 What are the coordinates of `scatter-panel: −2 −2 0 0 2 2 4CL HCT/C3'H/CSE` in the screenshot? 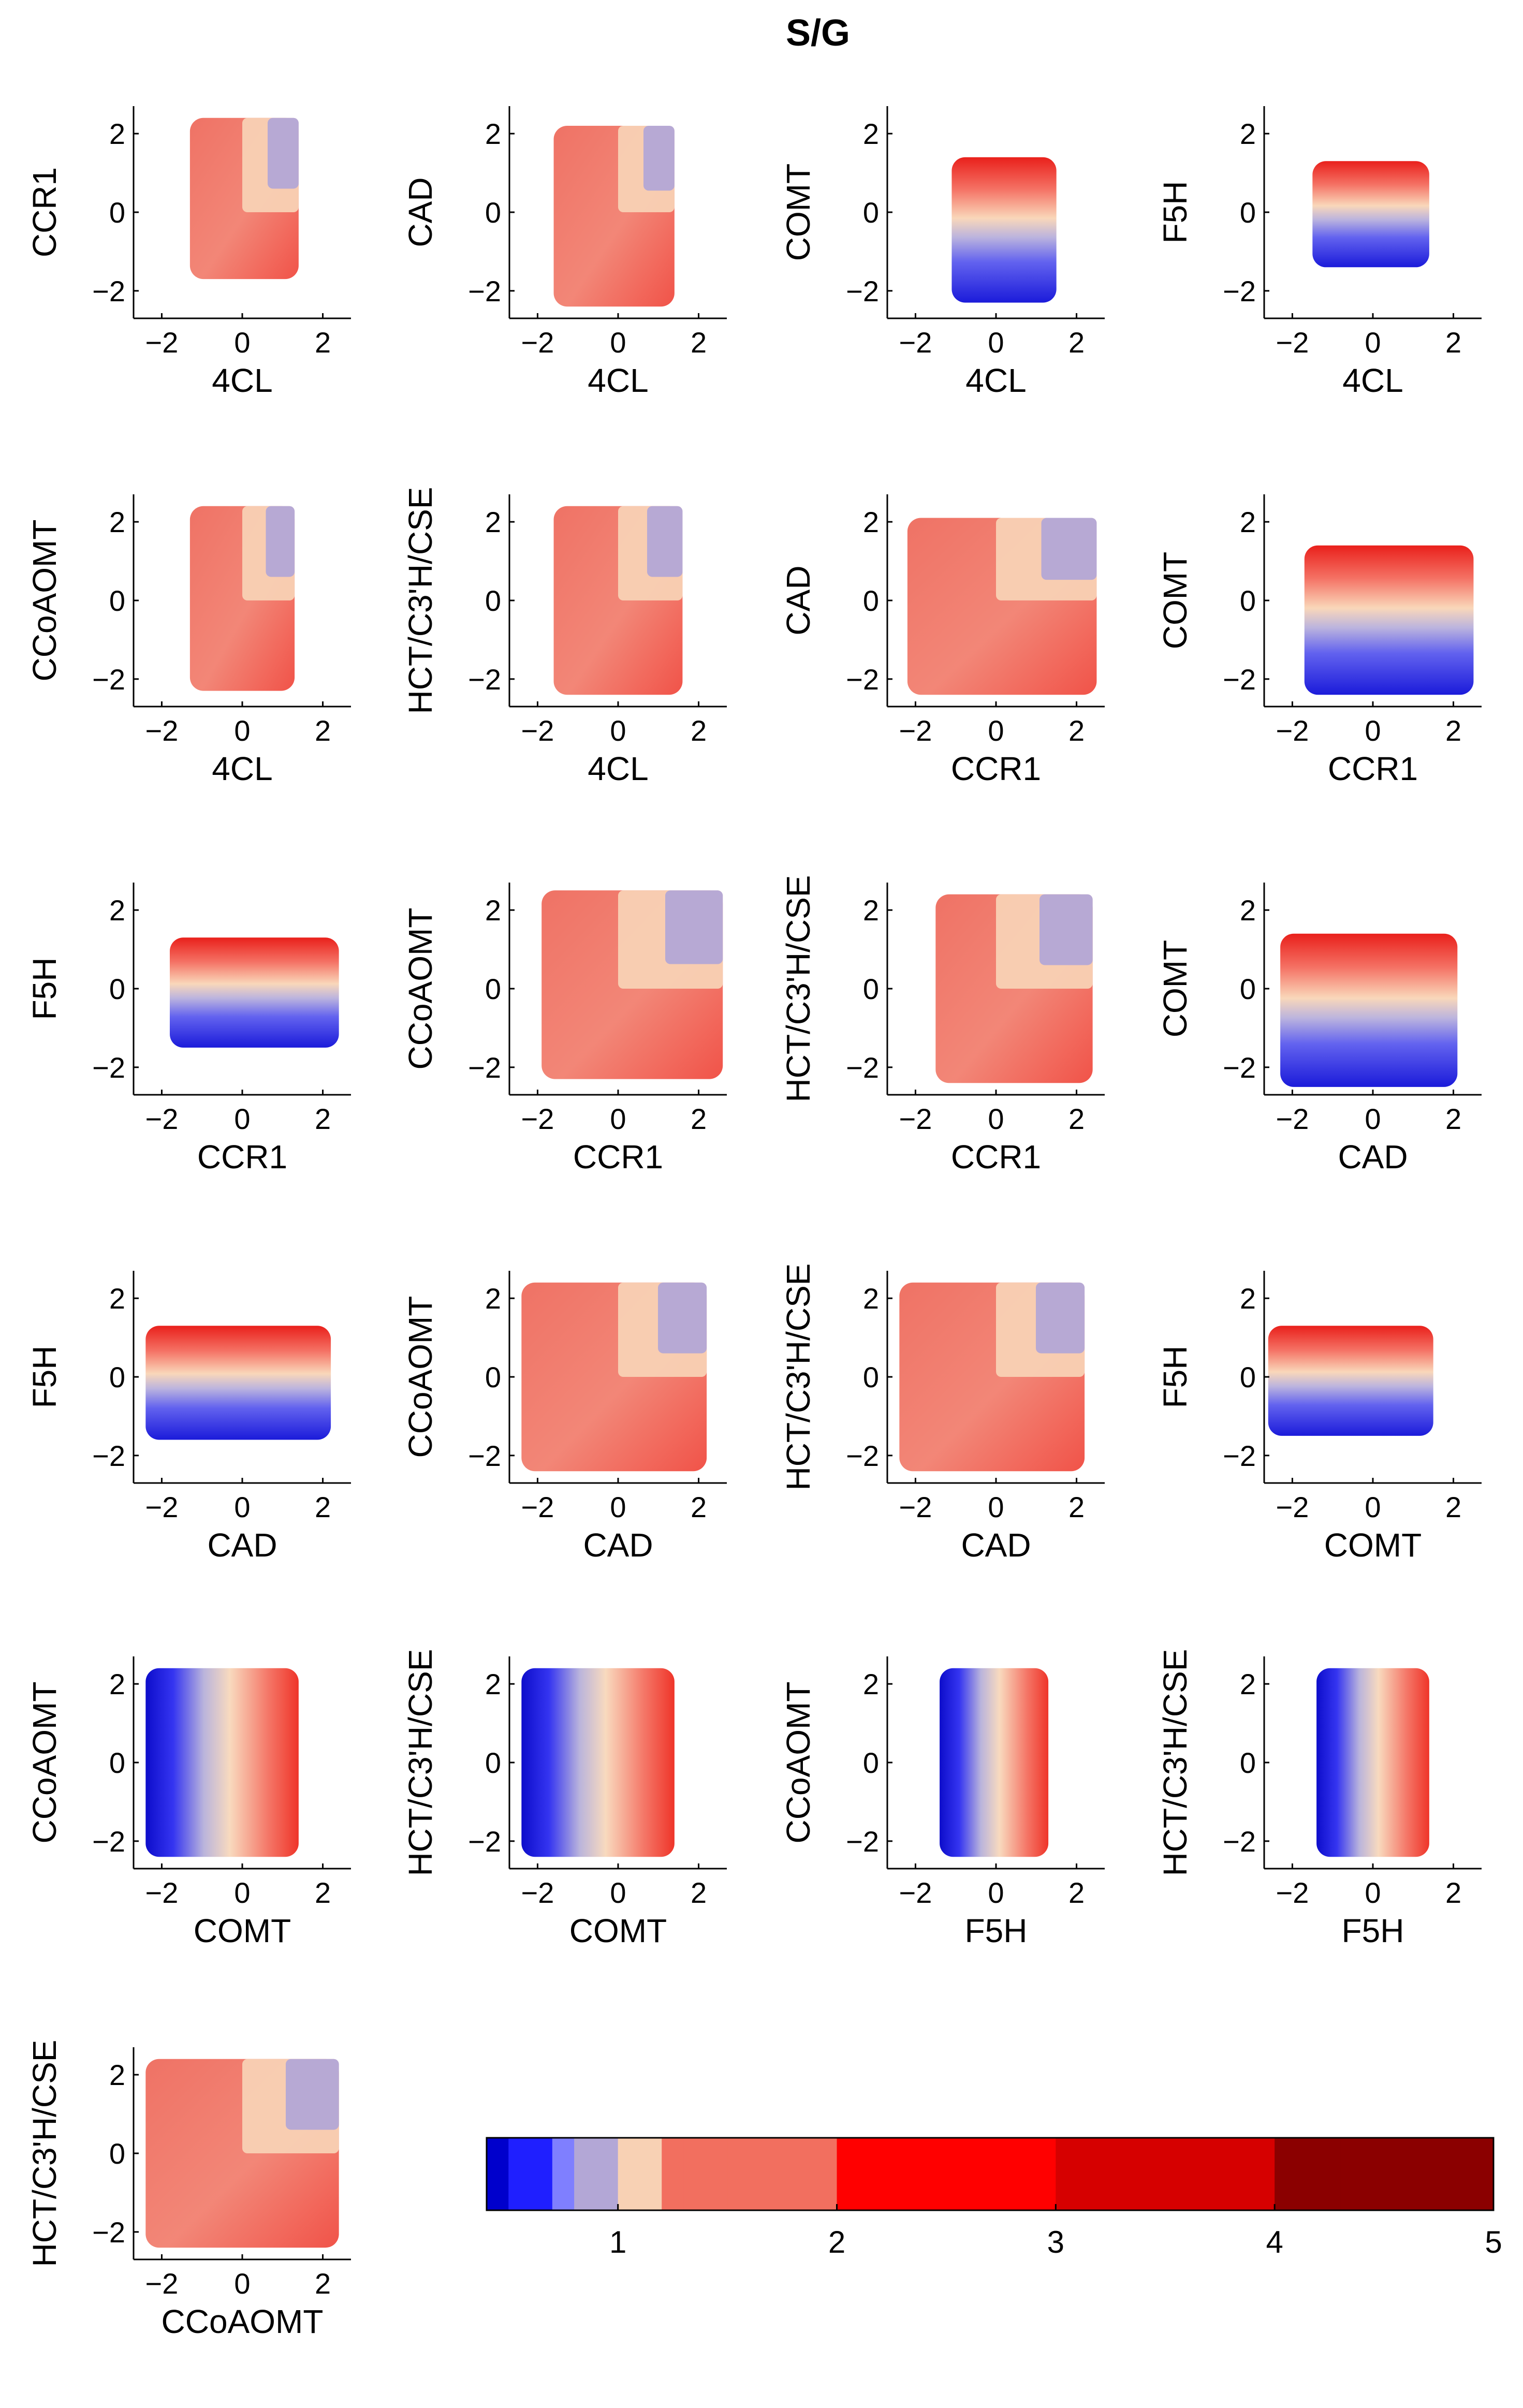 It's located at (564, 637).